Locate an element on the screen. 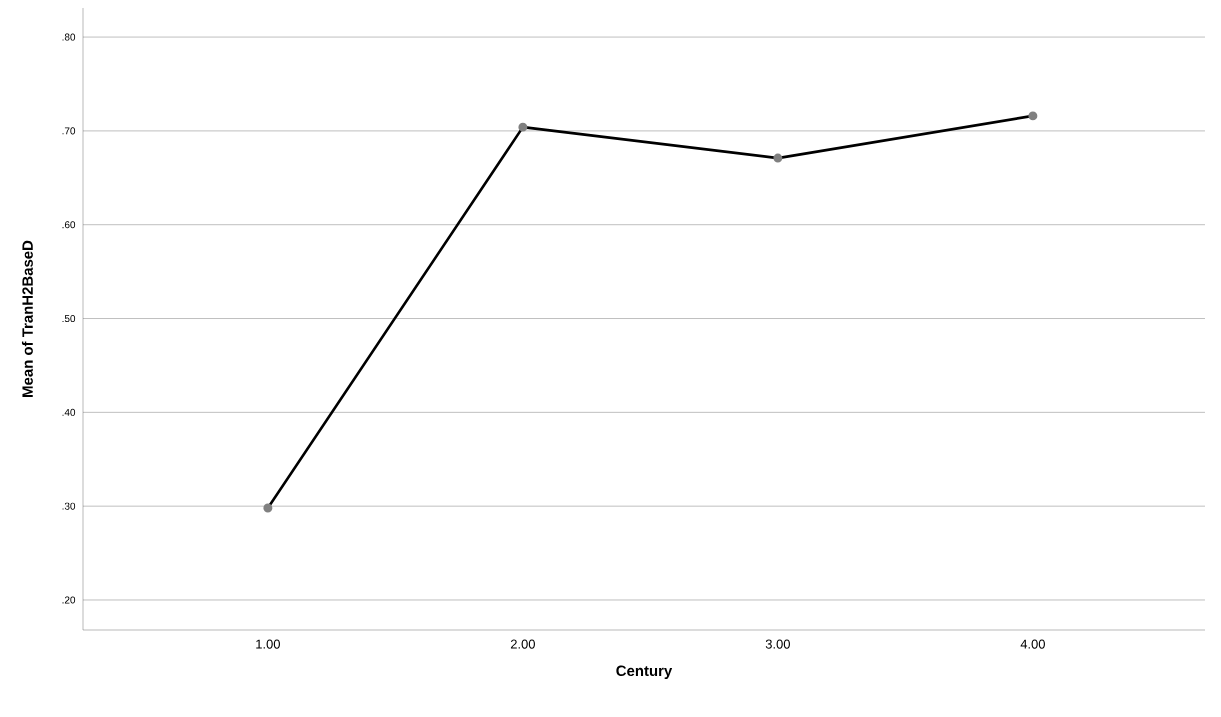  x-tick-label: 2.00 is located at coordinates (522, 644).